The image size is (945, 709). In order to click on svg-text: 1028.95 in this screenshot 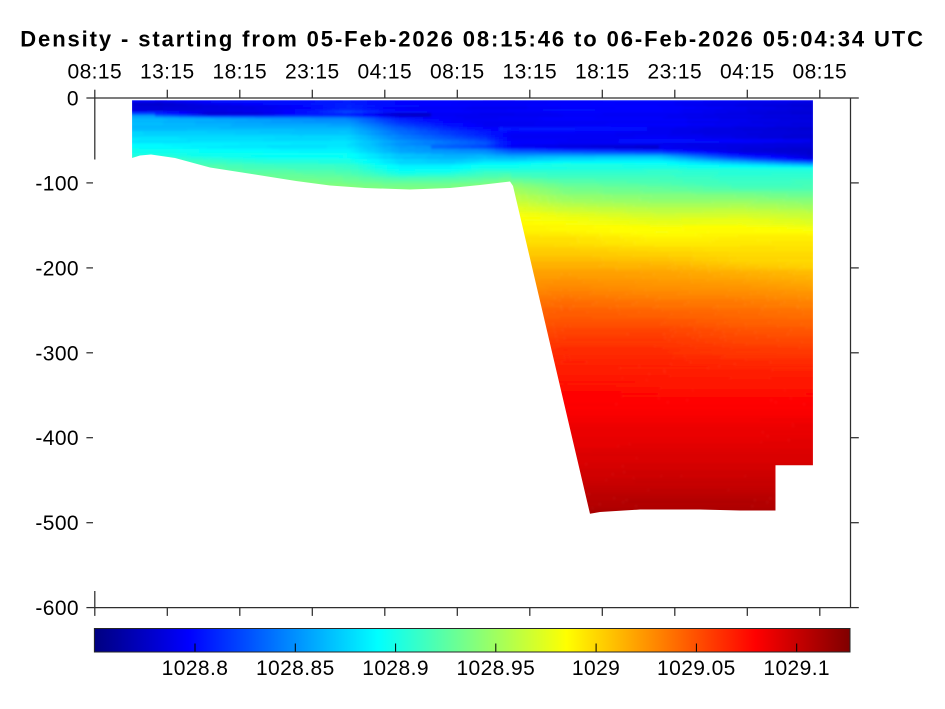, I will do `click(495, 668)`.